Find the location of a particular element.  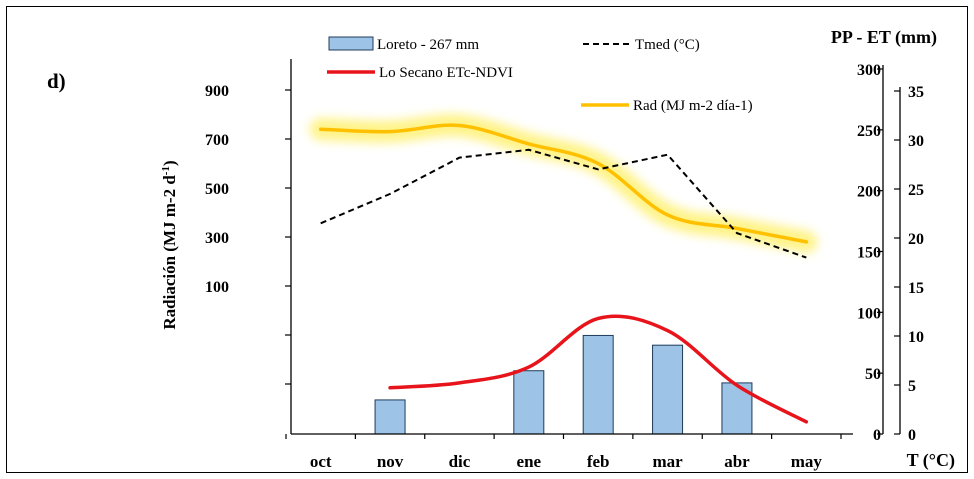

left-tick-label-700: 700 is located at coordinates (217, 140).